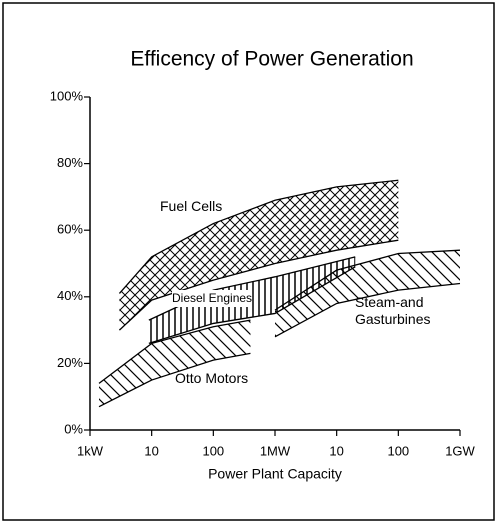 Image resolution: width=497 pixels, height=523 pixels. I want to click on y-tick-label: 20%, so click(70, 362).